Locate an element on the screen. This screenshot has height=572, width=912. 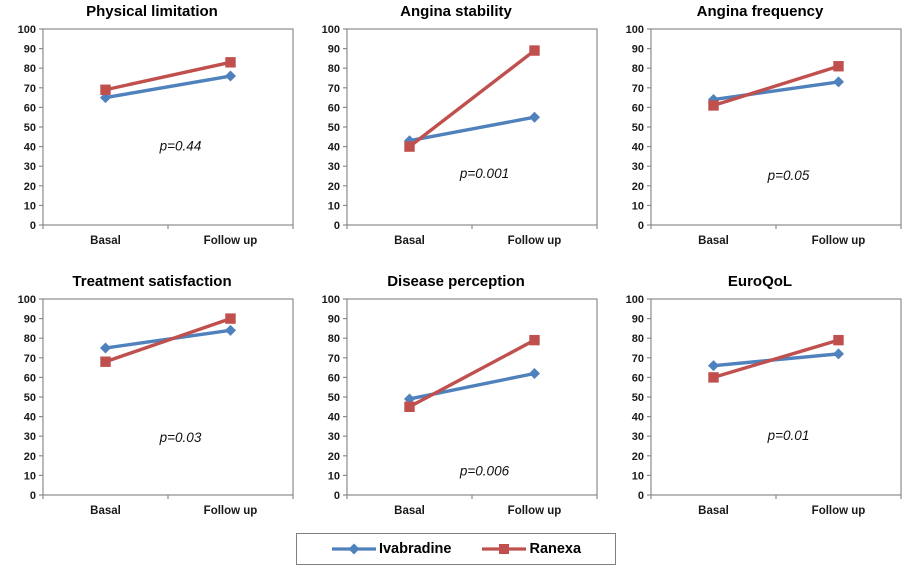
chart-title: Disease perception is located at coordinates (456, 281).